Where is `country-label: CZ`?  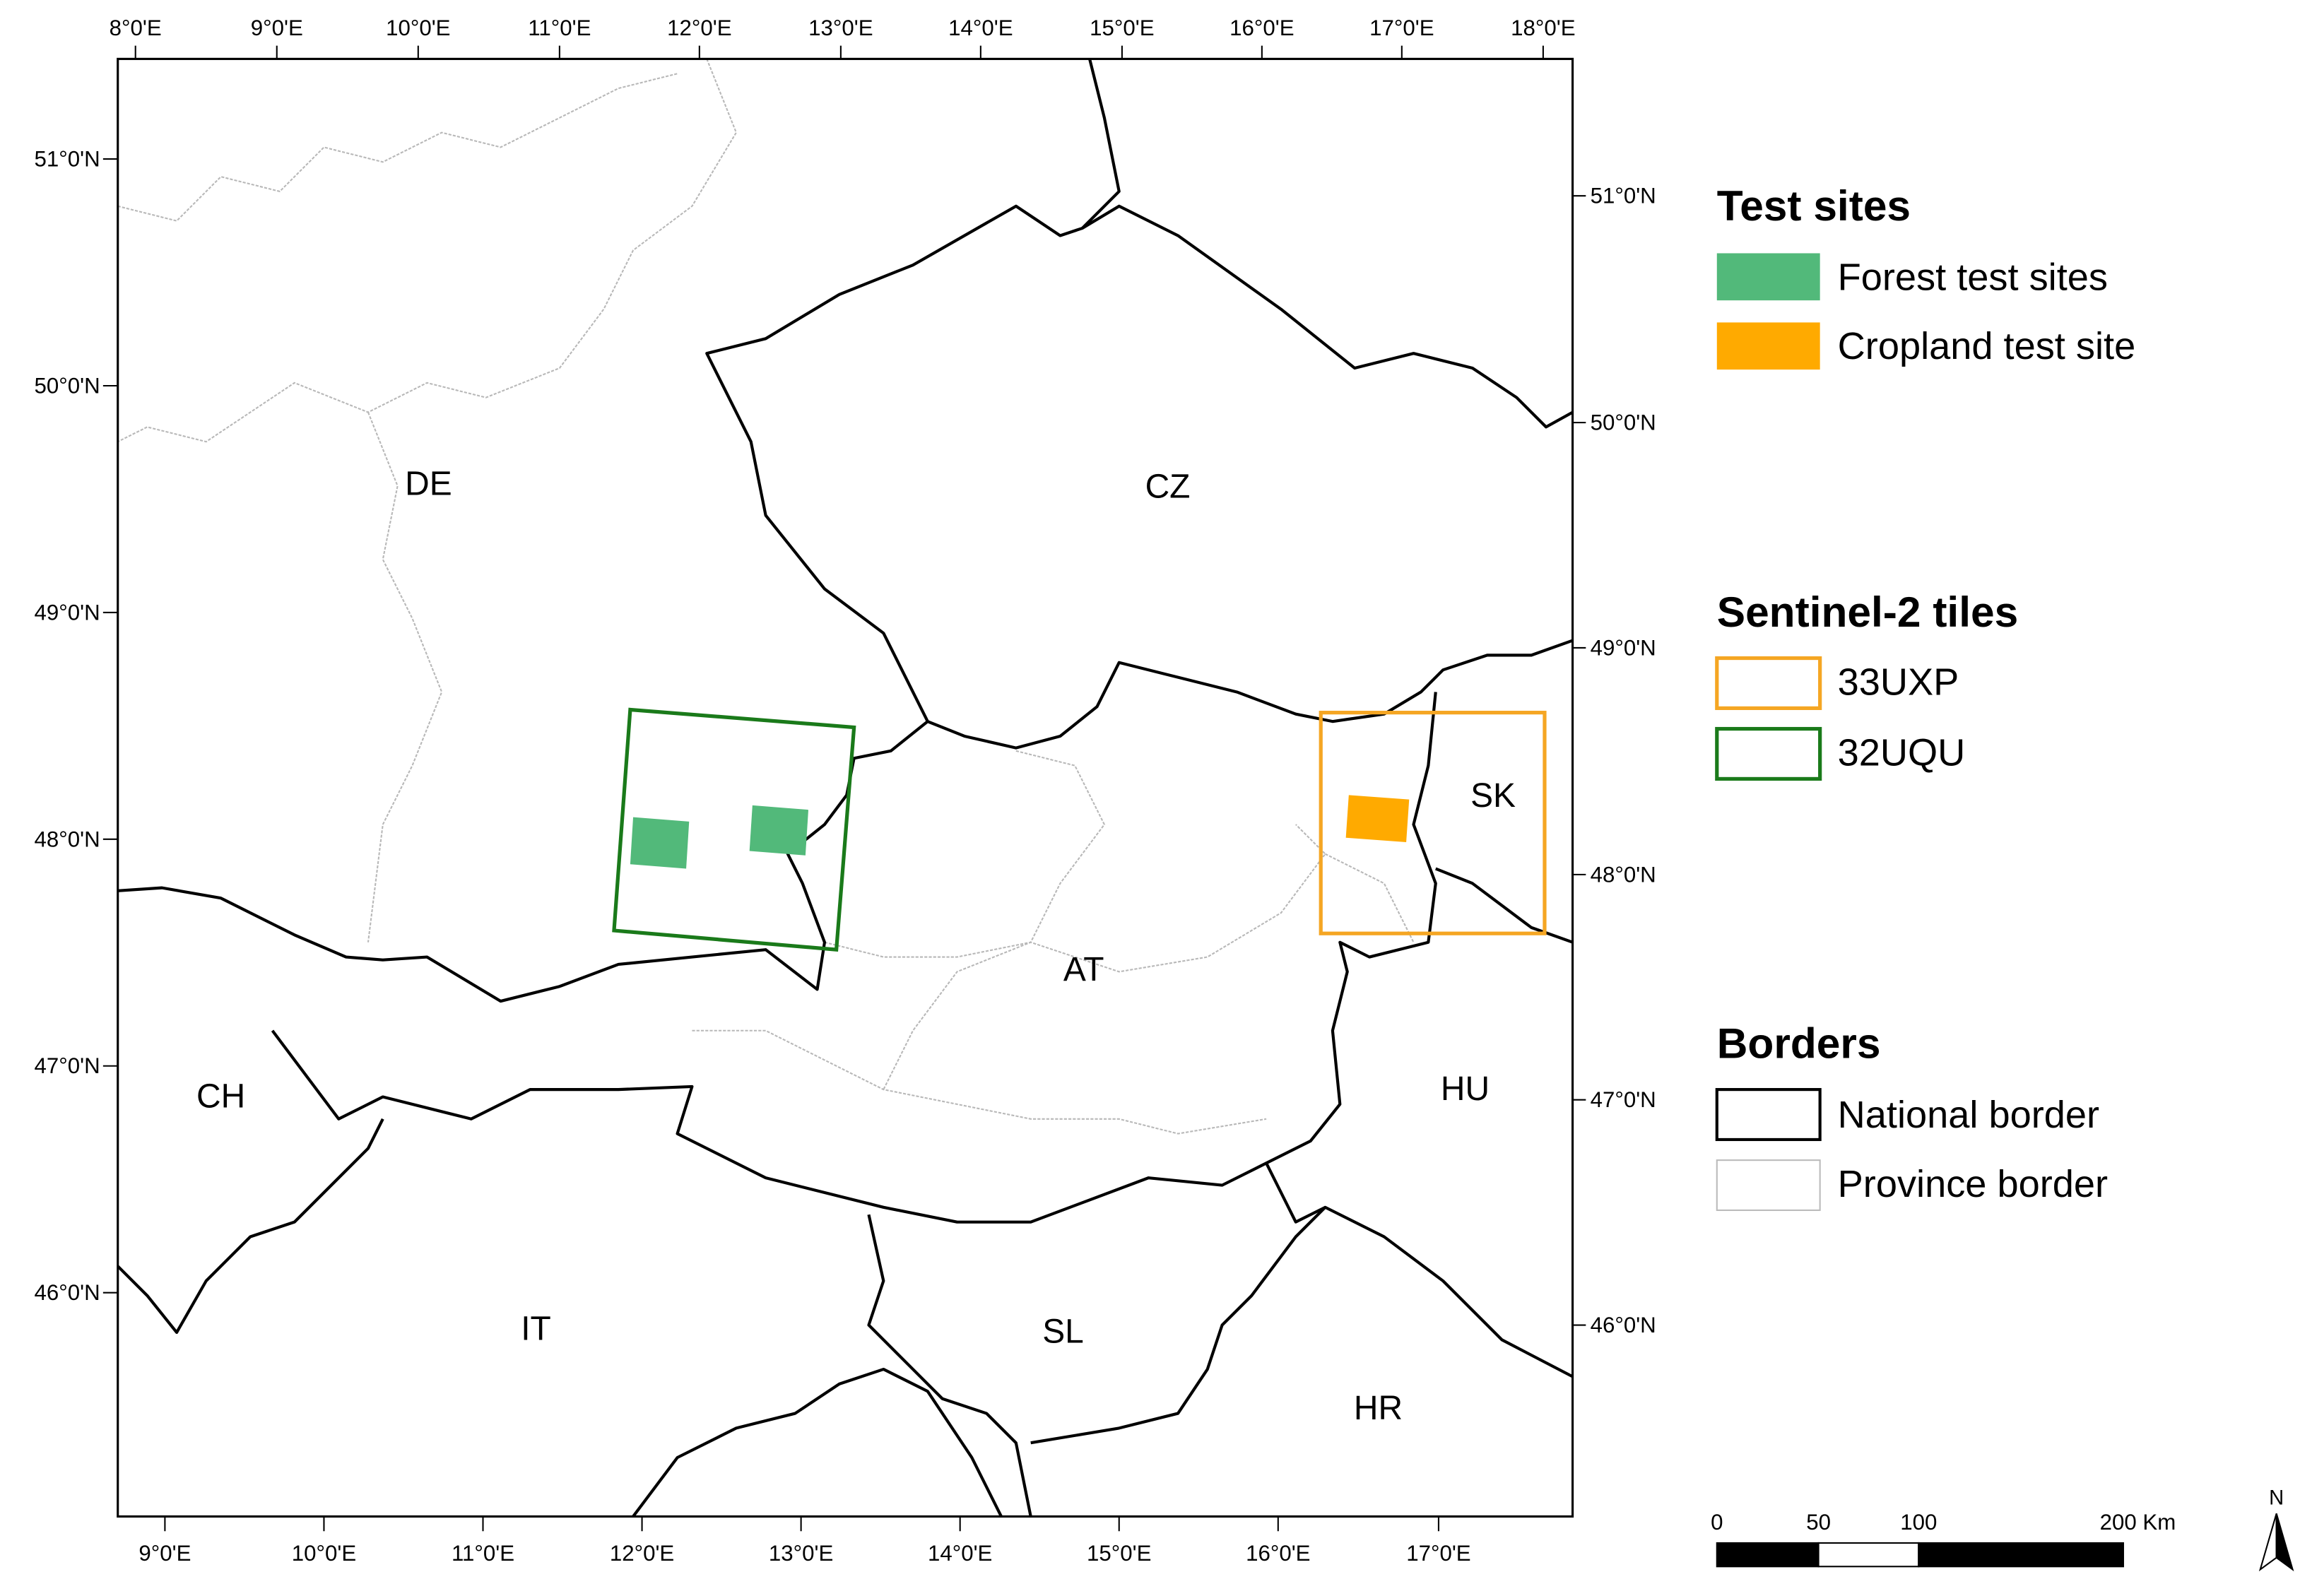
country-label: CZ is located at coordinates (1168, 487).